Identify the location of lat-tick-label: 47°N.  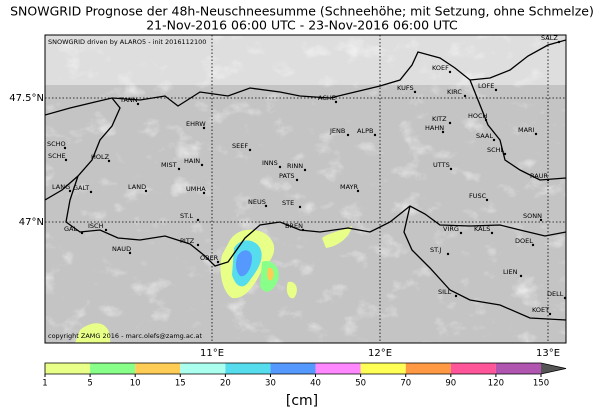
(31, 222).